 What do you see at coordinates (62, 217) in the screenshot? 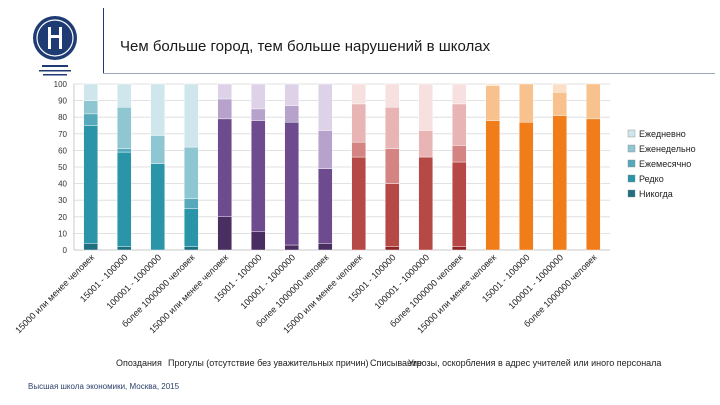
I see `y-tick-label: 20` at bounding box center [62, 217].